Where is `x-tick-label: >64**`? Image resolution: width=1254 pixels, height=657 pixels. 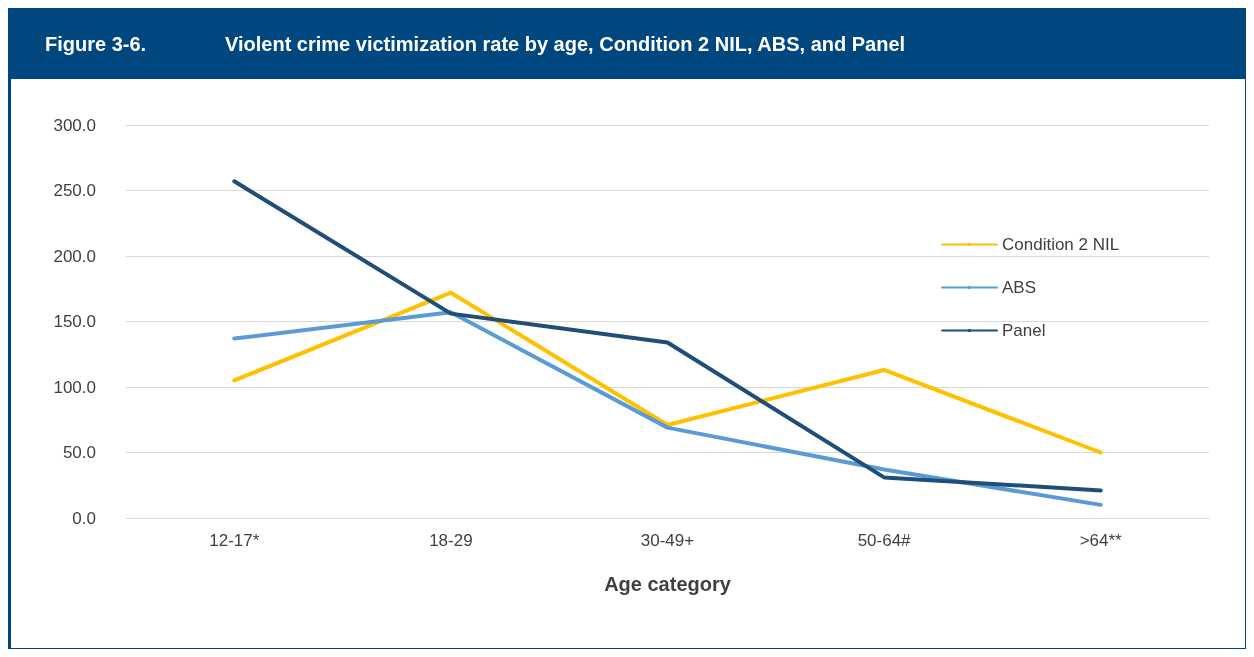
x-tick-label: >64** is located at coordinates (1101, 540).